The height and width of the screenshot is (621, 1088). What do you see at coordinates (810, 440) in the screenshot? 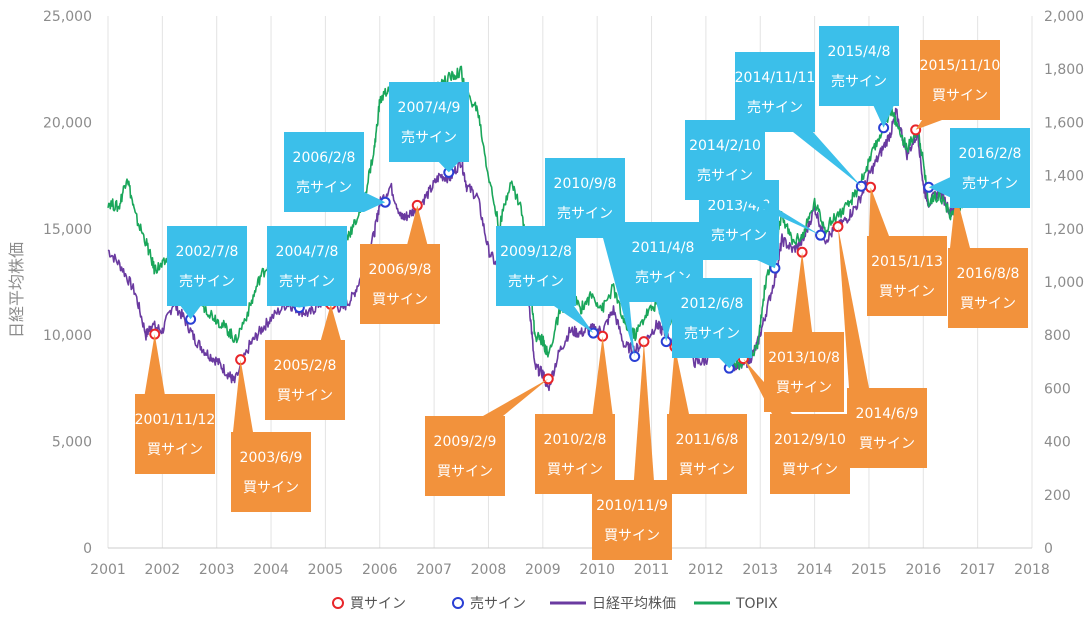
I see `buy-callout-date: 2012/9/10` at bounding box center [810, 440].